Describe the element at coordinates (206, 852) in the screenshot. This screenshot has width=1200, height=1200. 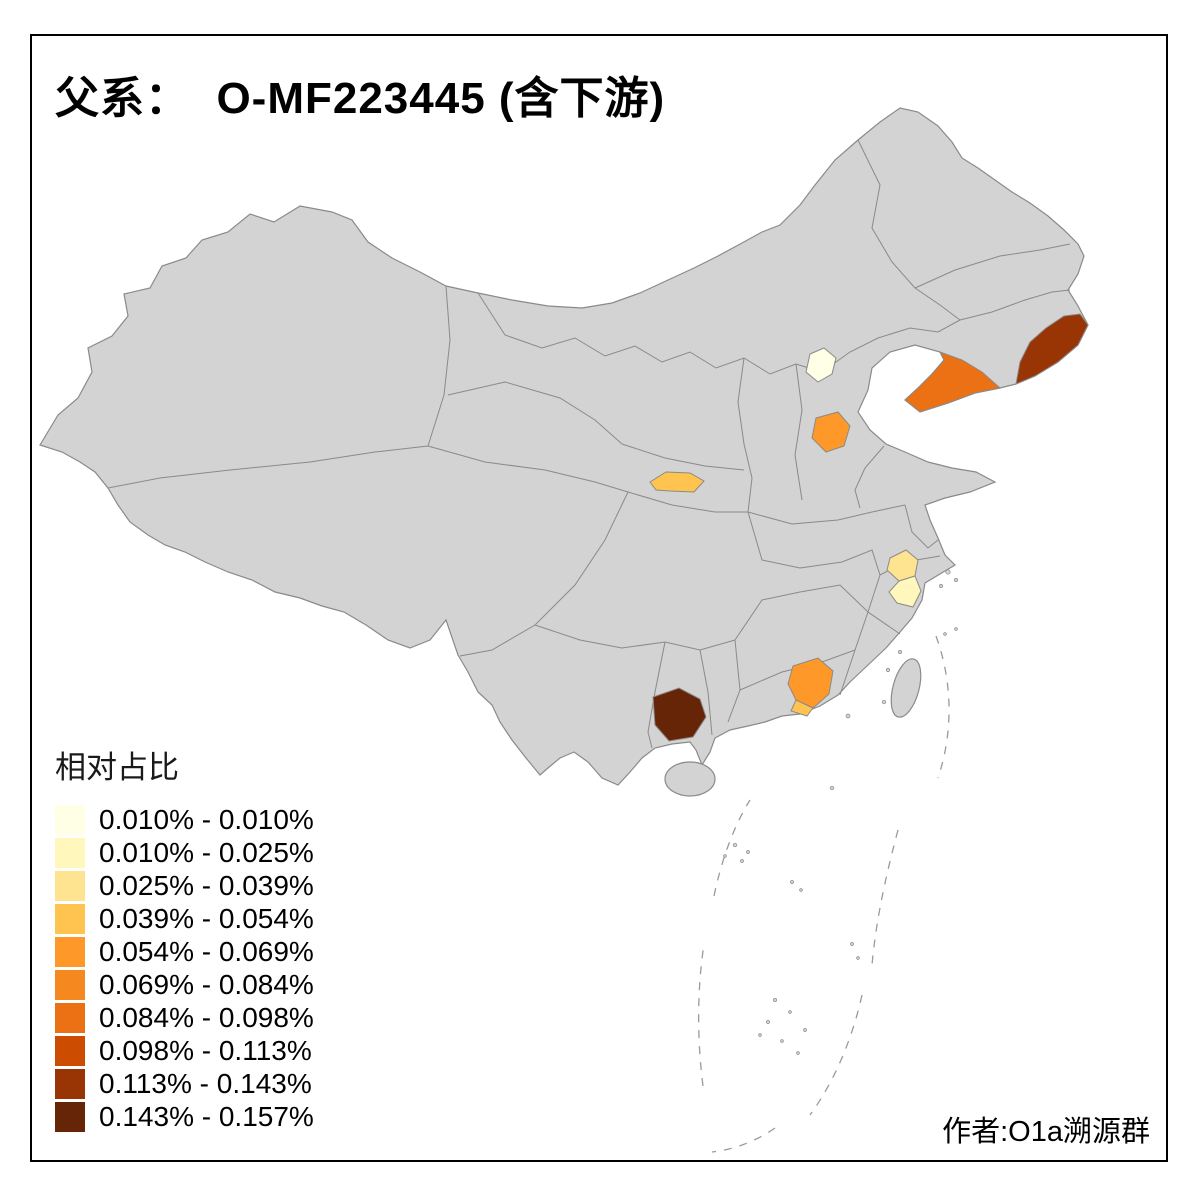
I see `legend-label: 0.010% - 0.025%` at that location.